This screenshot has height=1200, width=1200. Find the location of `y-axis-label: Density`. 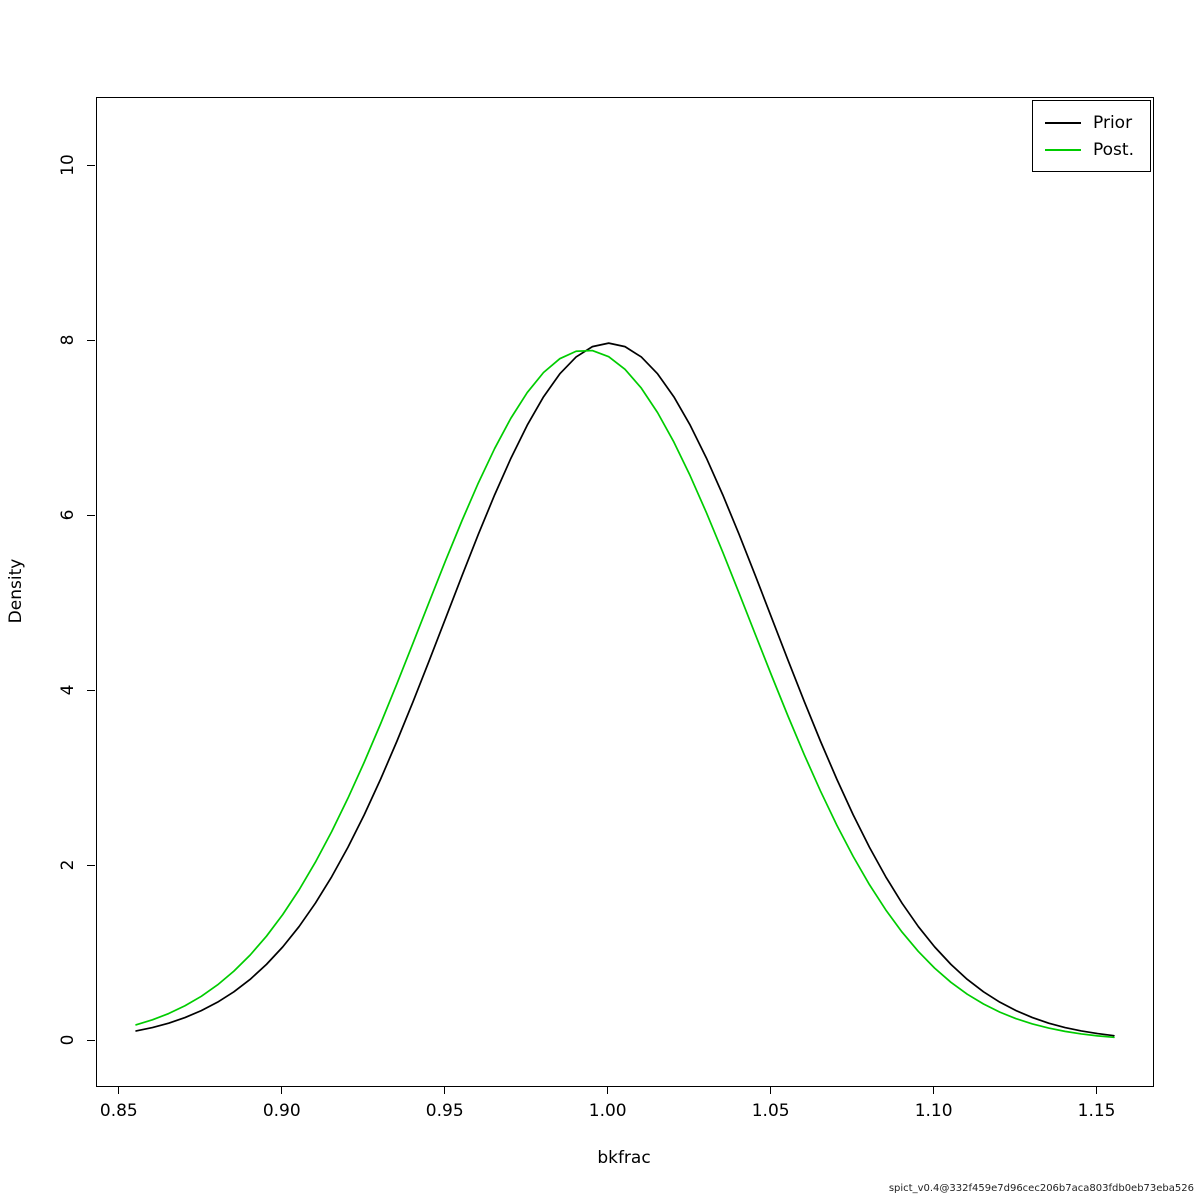

y-axis-label: Density is located at coordinates (16, 591).